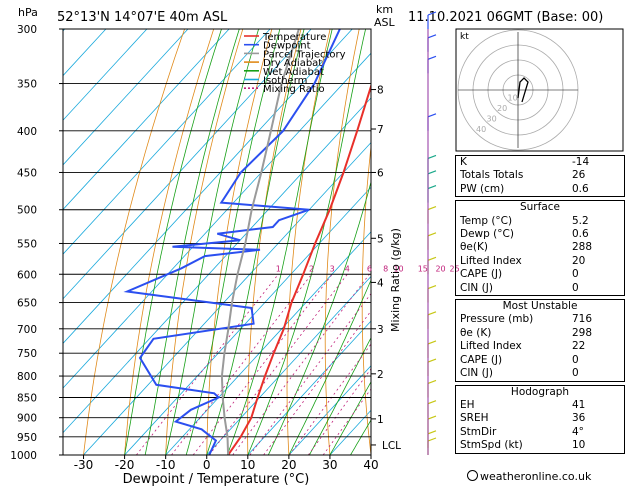  What do you see at coordinates (260, 242) in the screenshot?
I see `parcel-trajectory-line` at bounding box center [260, 242].